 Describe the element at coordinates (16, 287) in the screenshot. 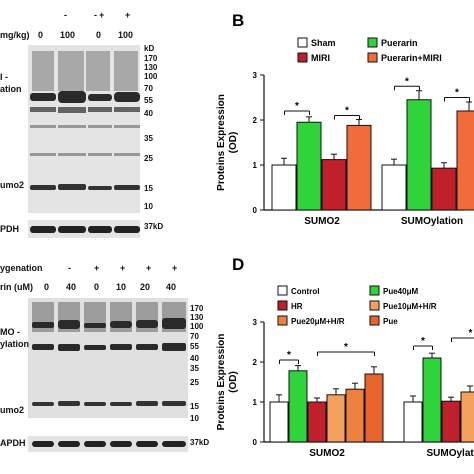

I see `row-label-puerarin: rin (uM)` at that location.